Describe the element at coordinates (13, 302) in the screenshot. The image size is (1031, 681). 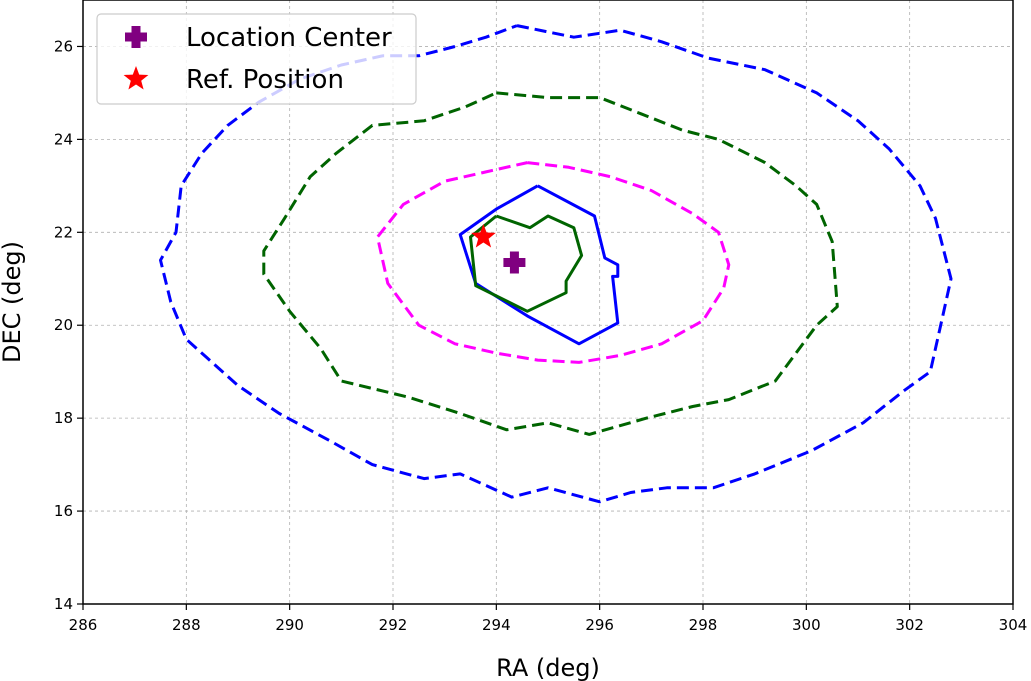
I see `y-axis-label: DEC (deg)` at that location.